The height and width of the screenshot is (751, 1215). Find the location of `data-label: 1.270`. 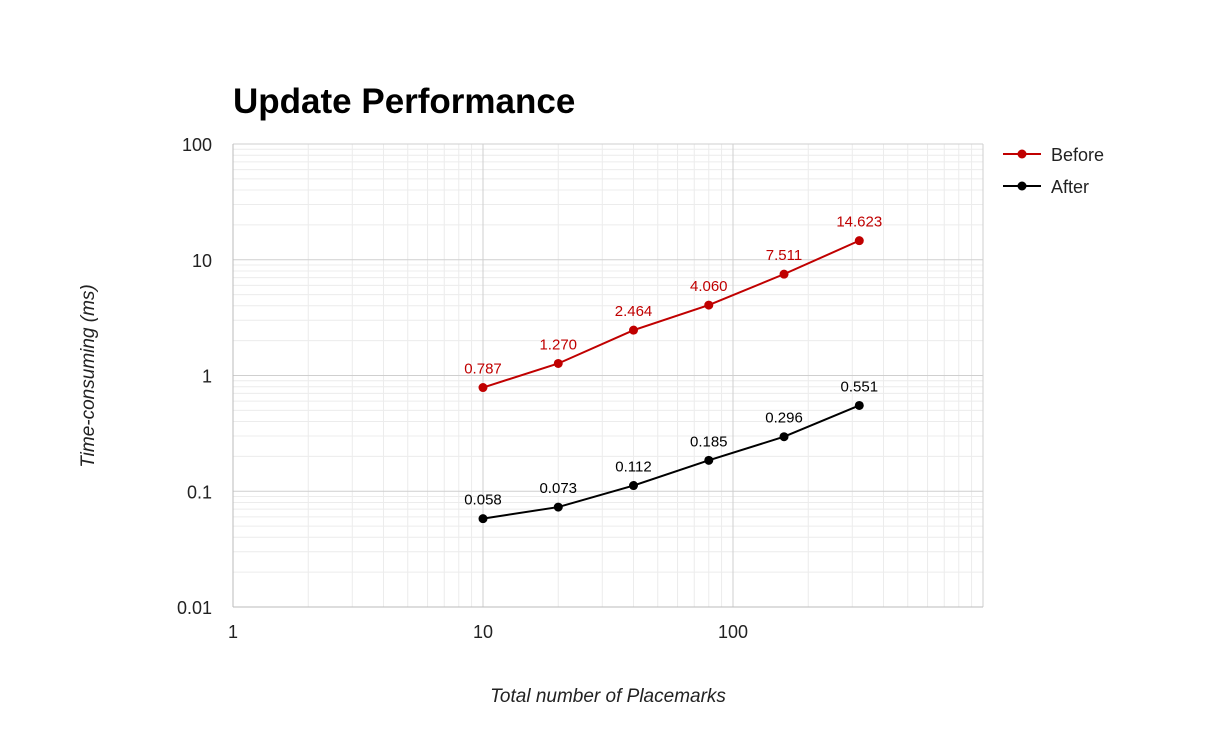

data-label: 1.270 is located at coordinates (558, 344).